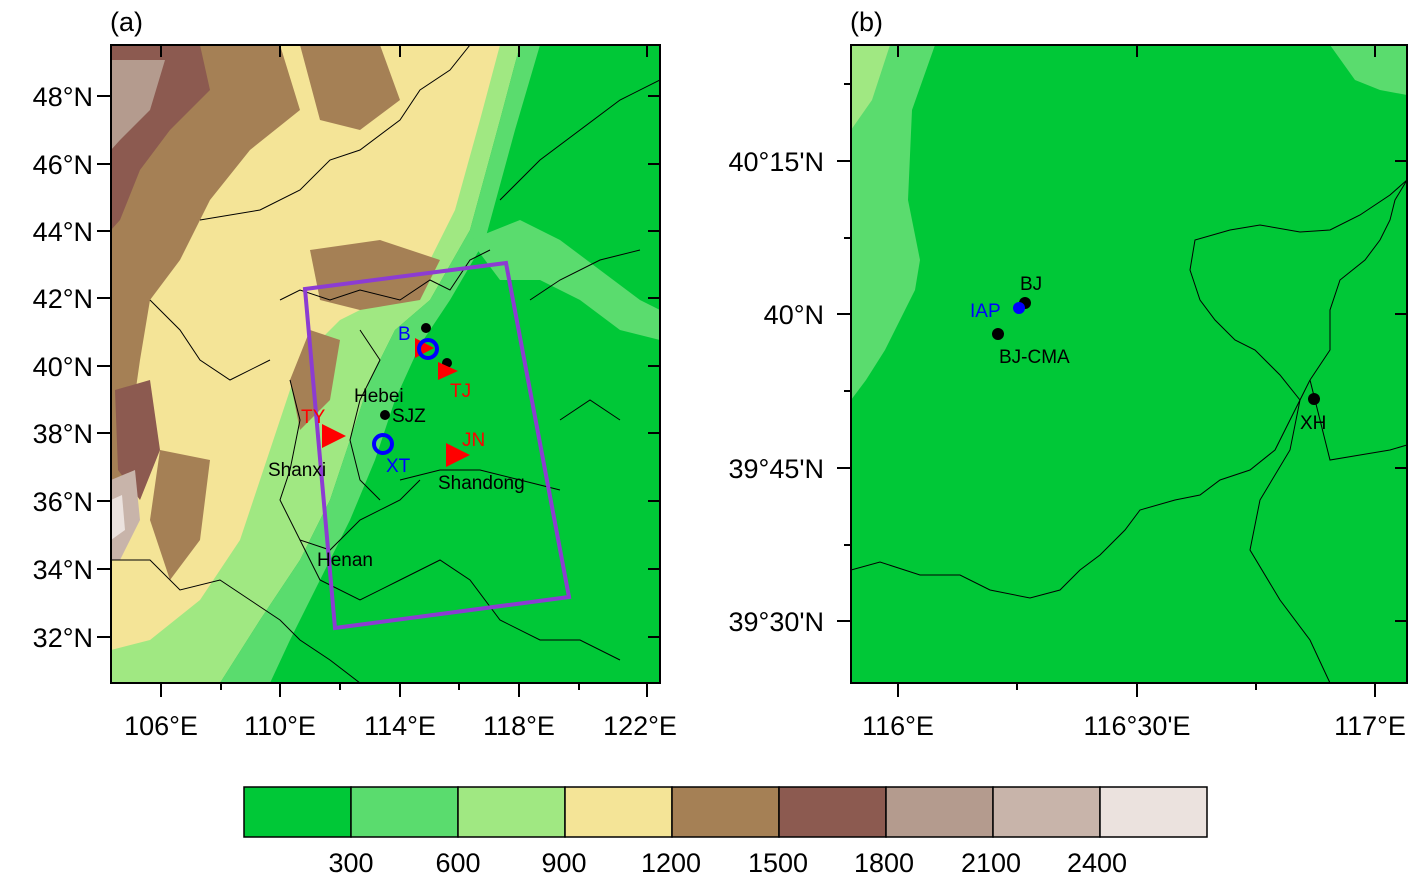 The height and width of the screenshot is (881, 1422). What do you see at coordinates (428, 349) in the screenshot?
I see `blue-ring-bj` at bounding box center [428, 349].